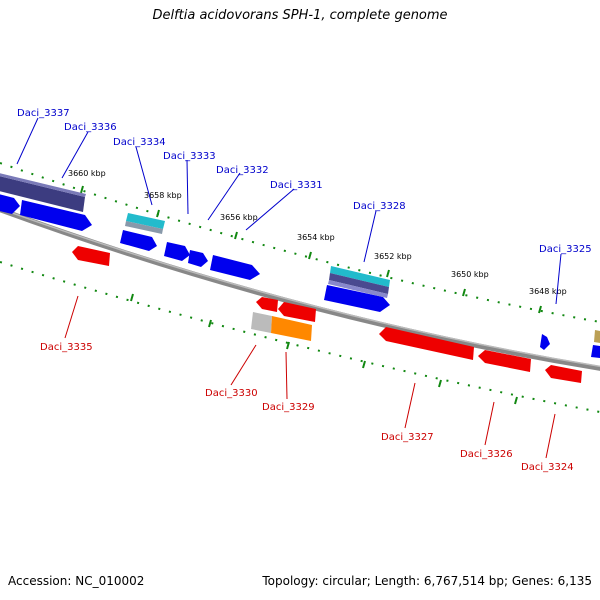  Describe the element at coordinates (288, 407) in the screenshot. I see `gene-label: Daci_3329` at that location.